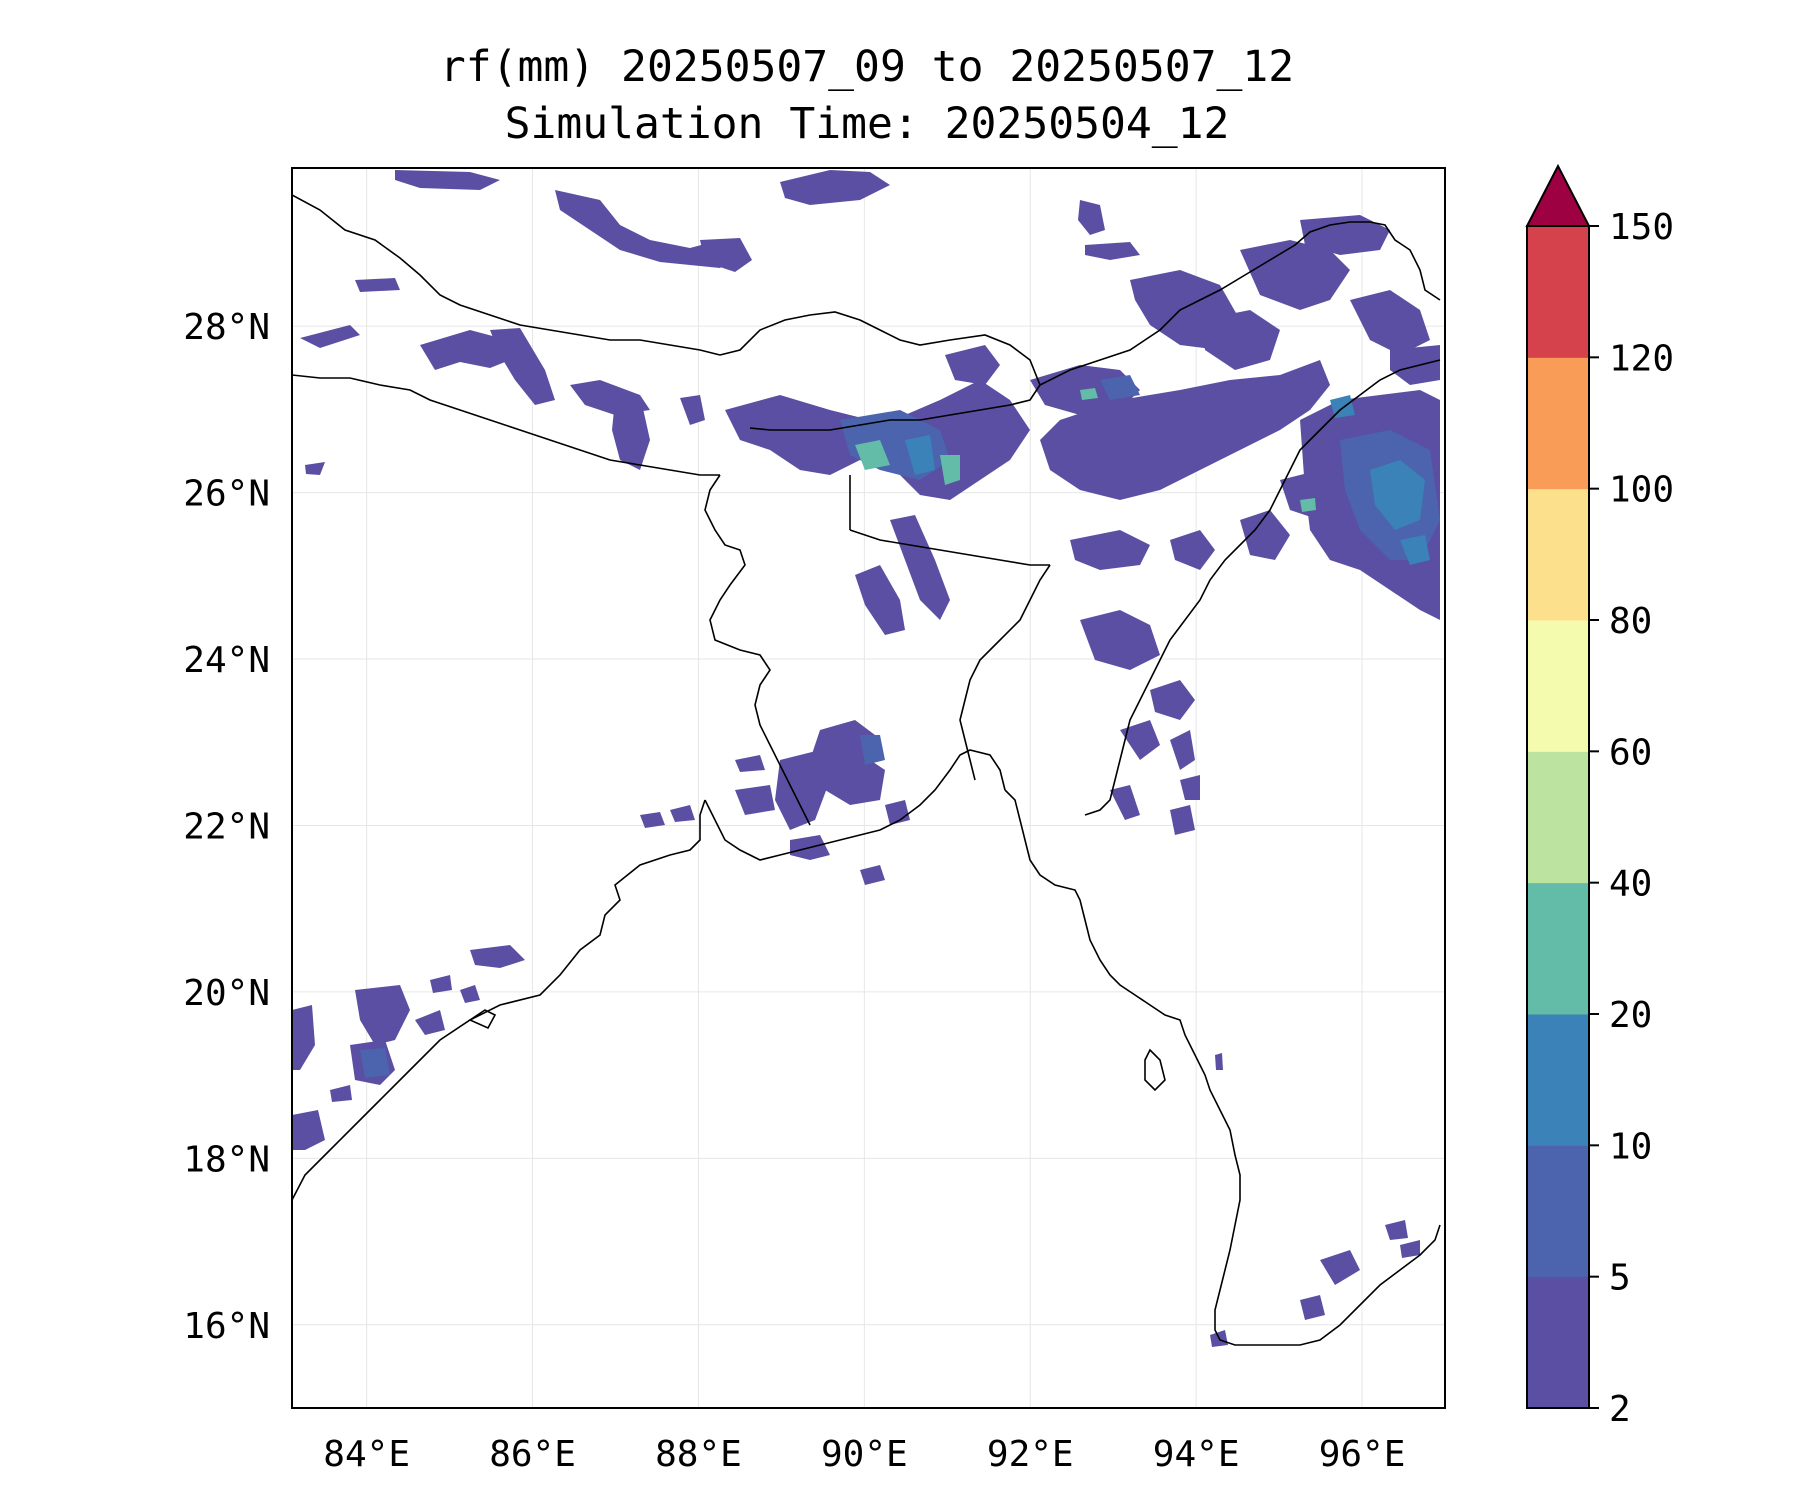  What do you see at coordinates (880, 371) in the screenshot?
I see `border-sikkim-bhutan` at bounding box center [880, 371].